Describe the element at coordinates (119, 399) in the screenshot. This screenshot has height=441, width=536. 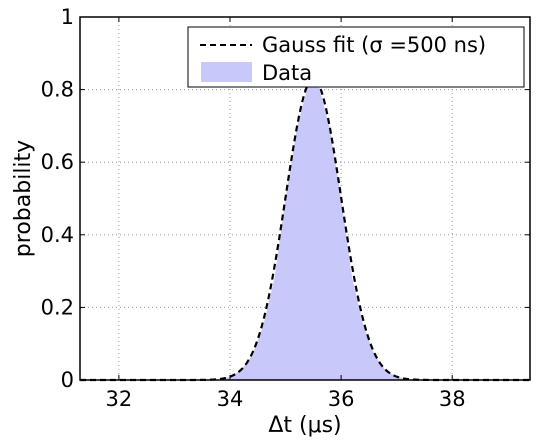
I see `x-tick-label: 32` at that location.